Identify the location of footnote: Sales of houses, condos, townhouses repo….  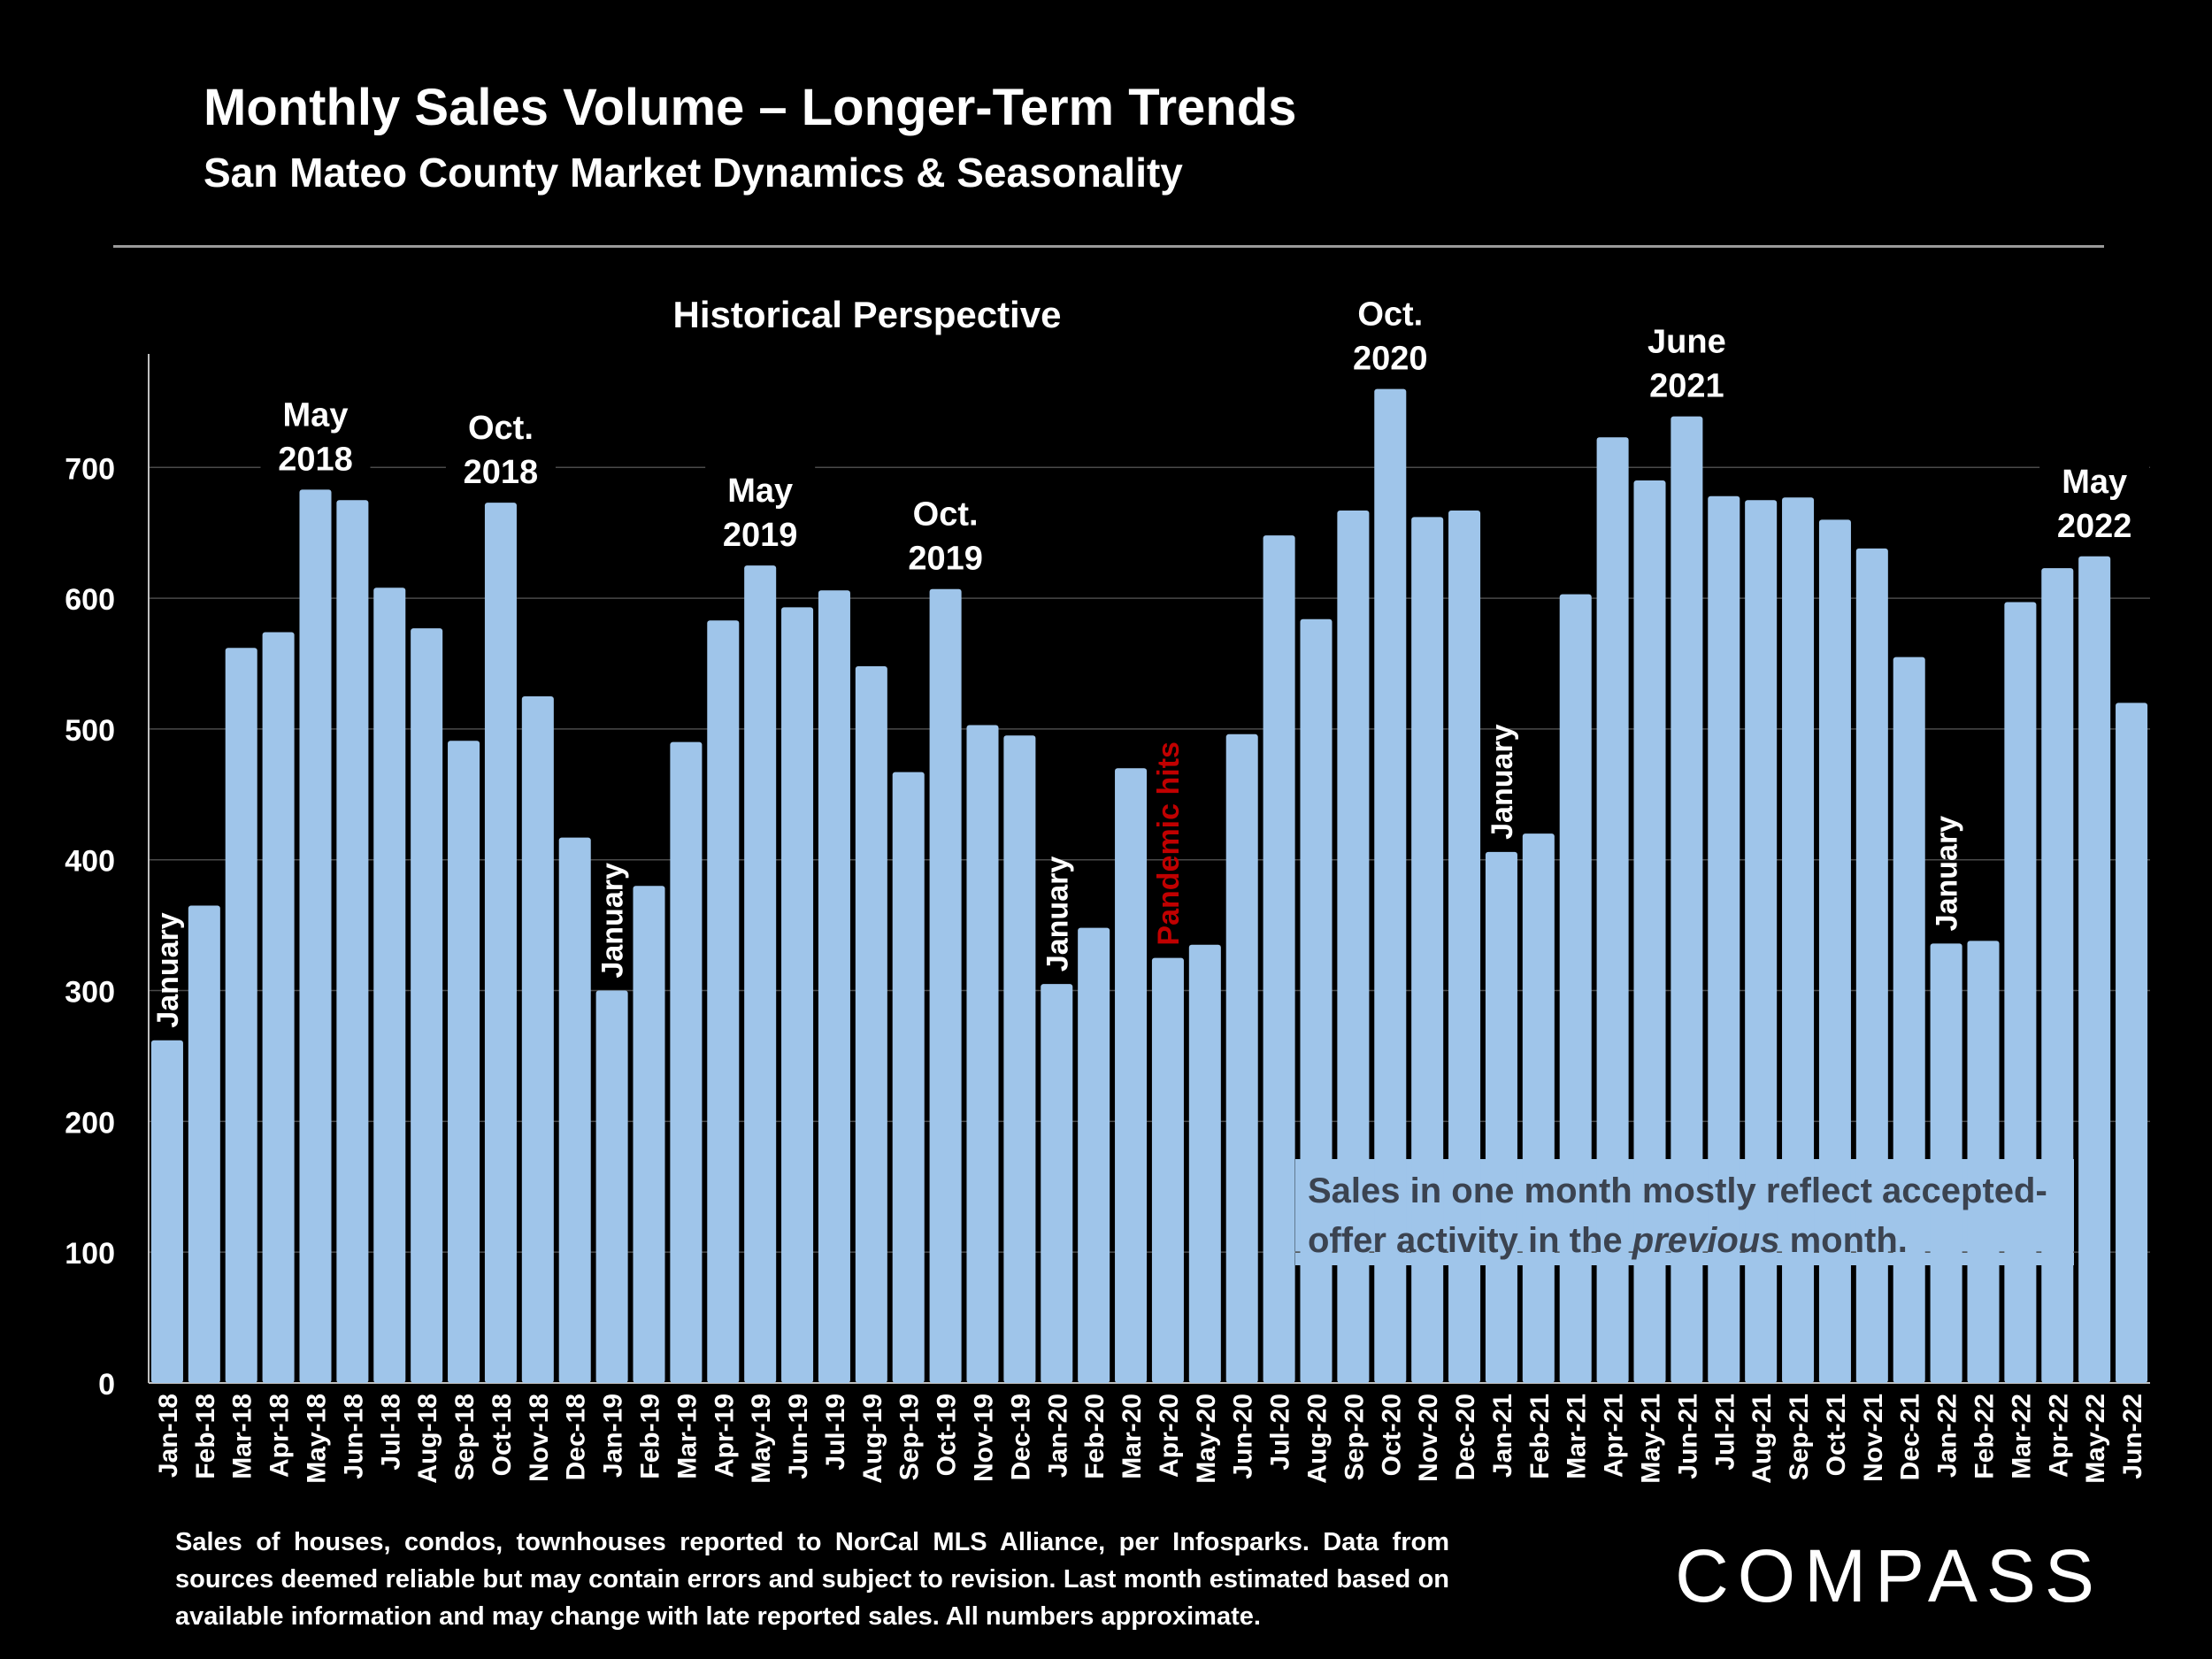
(812, 1580).